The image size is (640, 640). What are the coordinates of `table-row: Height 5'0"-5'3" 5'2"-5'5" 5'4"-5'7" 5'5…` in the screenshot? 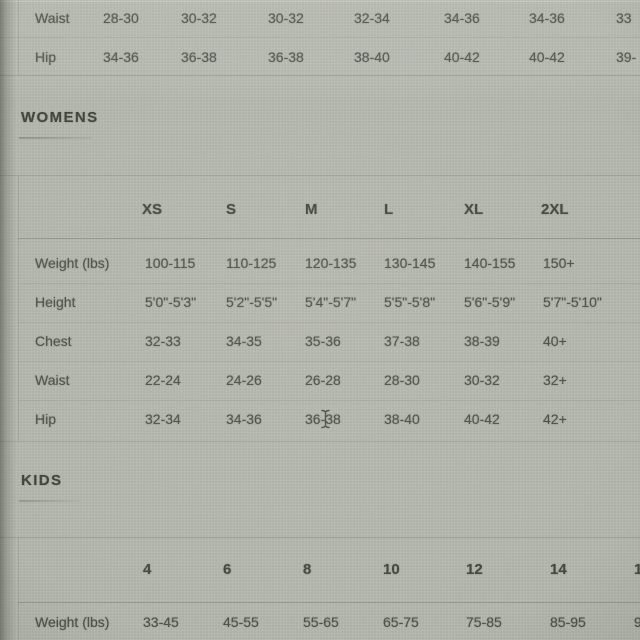 It's located at (320, 302).